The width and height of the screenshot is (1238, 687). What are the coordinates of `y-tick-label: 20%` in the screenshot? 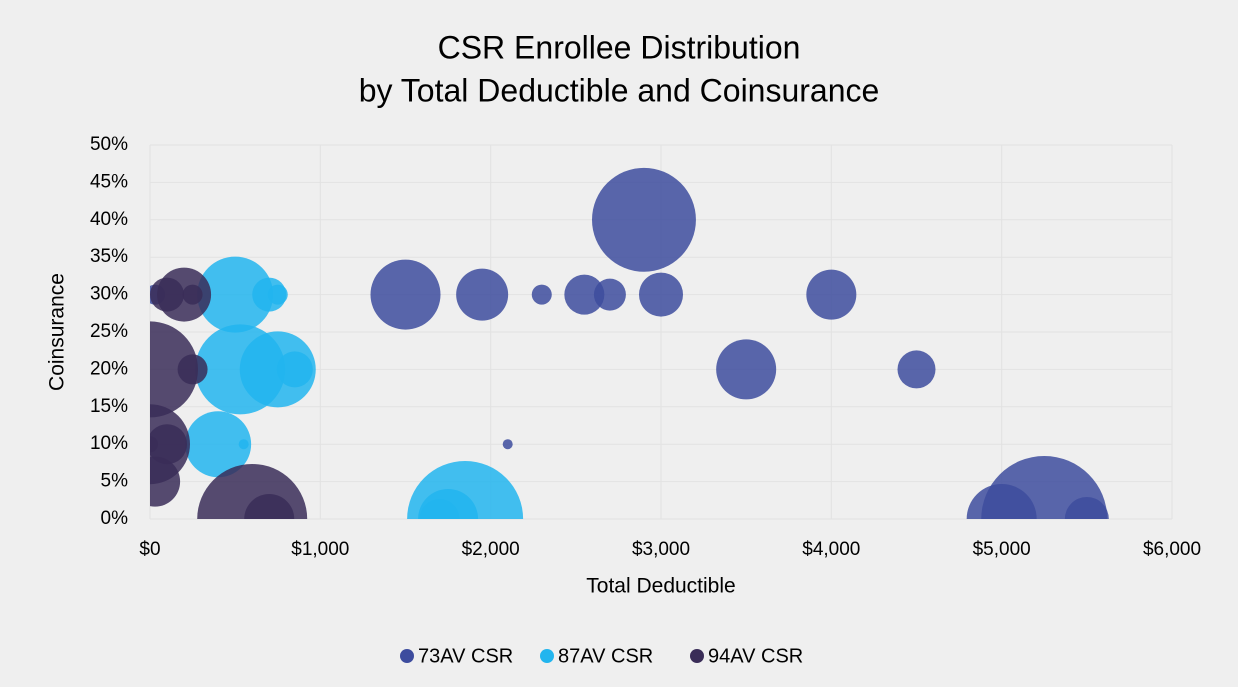 It's located at (109, 368).